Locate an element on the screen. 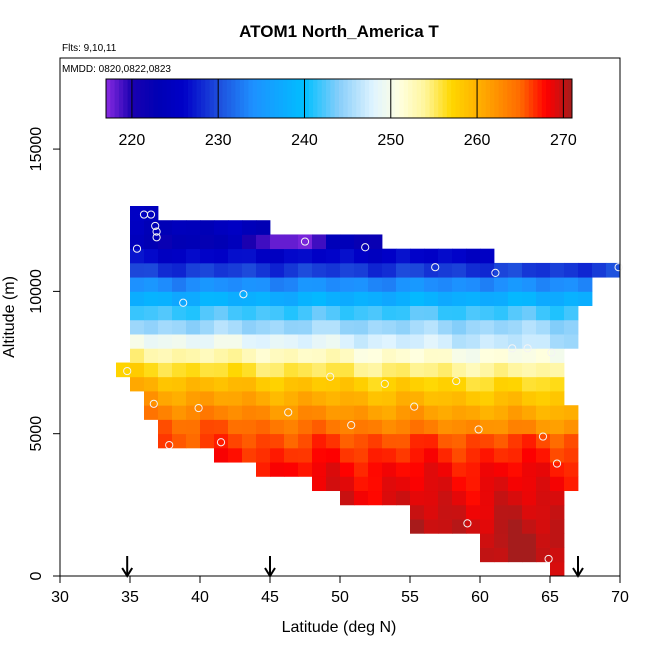 The width and height of the screenshot is (650, 650). colorbar-tick-label: 240 is located at coordinates (304, 140).